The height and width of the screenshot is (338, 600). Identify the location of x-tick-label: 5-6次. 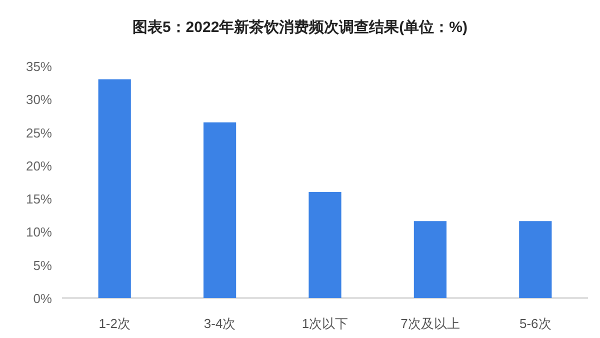
(536, 323).